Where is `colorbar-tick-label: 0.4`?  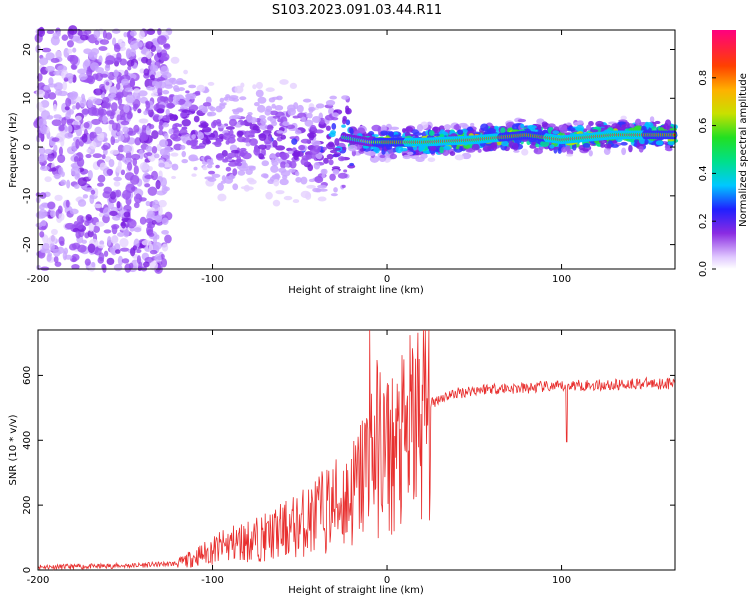
colorbar-tick-label: 0.4 is located at coordinates (703, 173).